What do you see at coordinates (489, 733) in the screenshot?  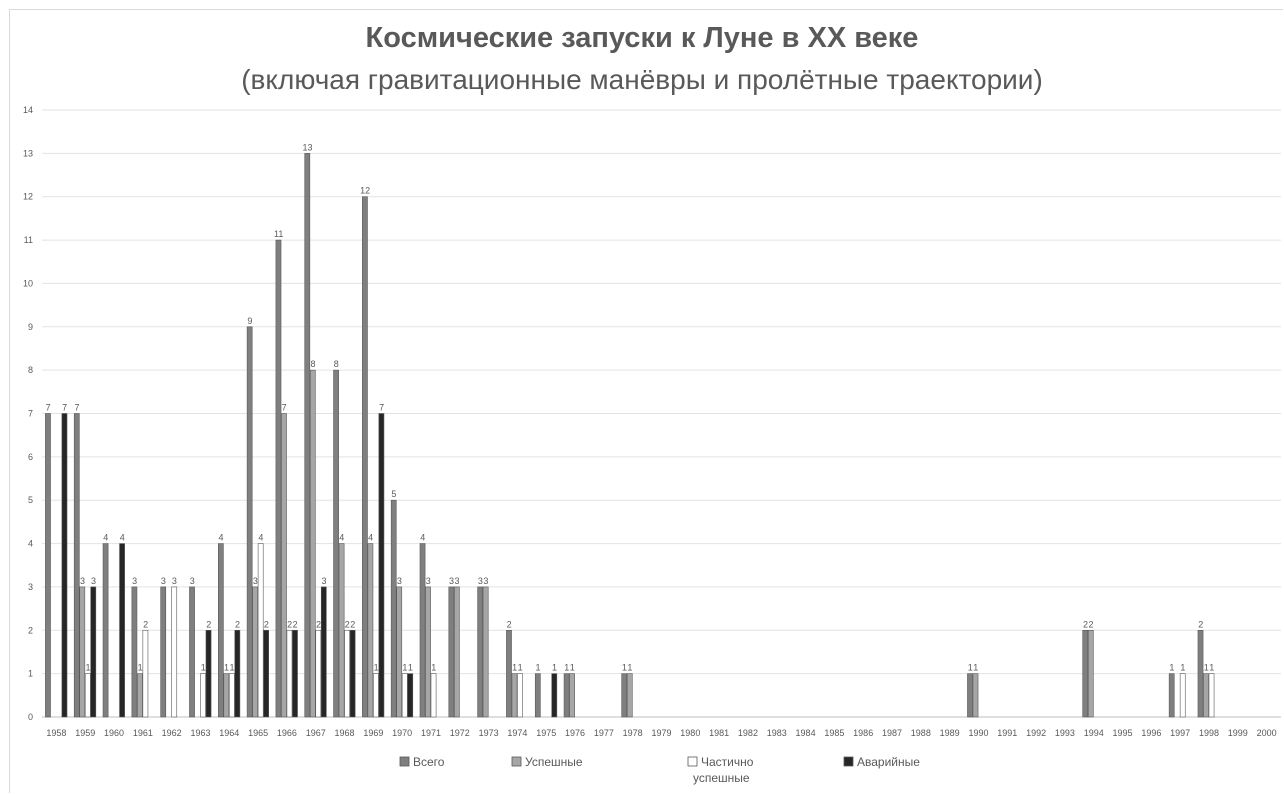 I see `x-tick-label: 1973` at bounding box center [489, 733].